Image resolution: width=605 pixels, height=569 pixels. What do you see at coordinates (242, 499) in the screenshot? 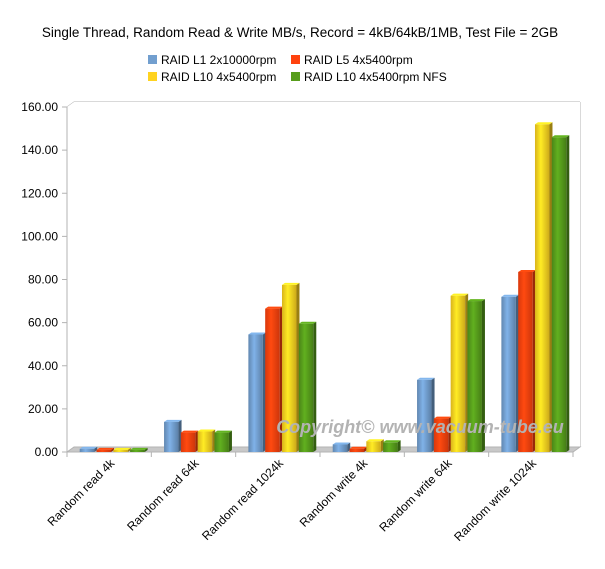
I see `x-tick-label: Random read 1024k` at bounding box center [242, 499].